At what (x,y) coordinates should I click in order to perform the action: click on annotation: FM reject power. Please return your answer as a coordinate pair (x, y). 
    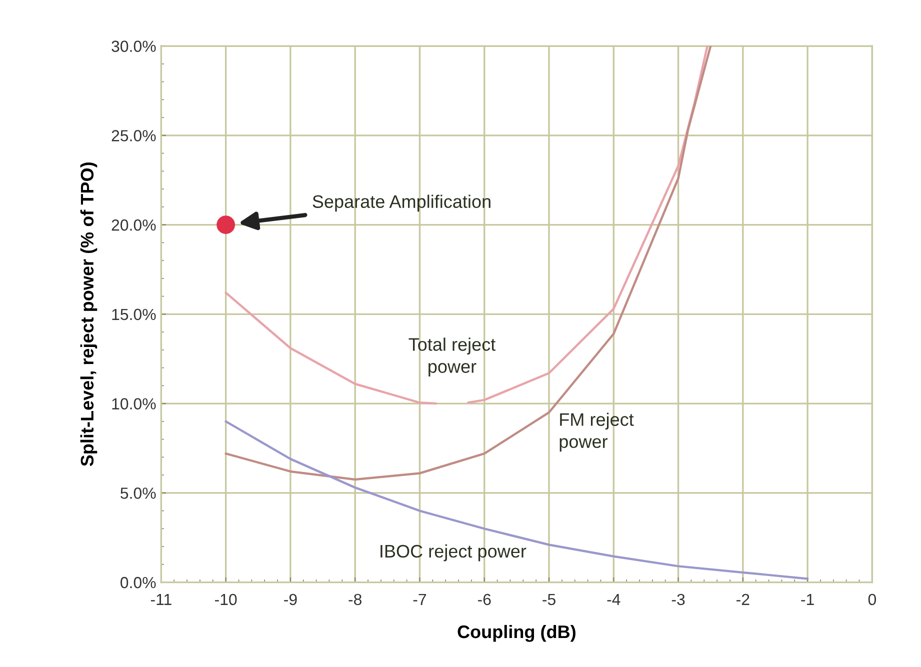
    Looking at the image, I should click on (597, 432).